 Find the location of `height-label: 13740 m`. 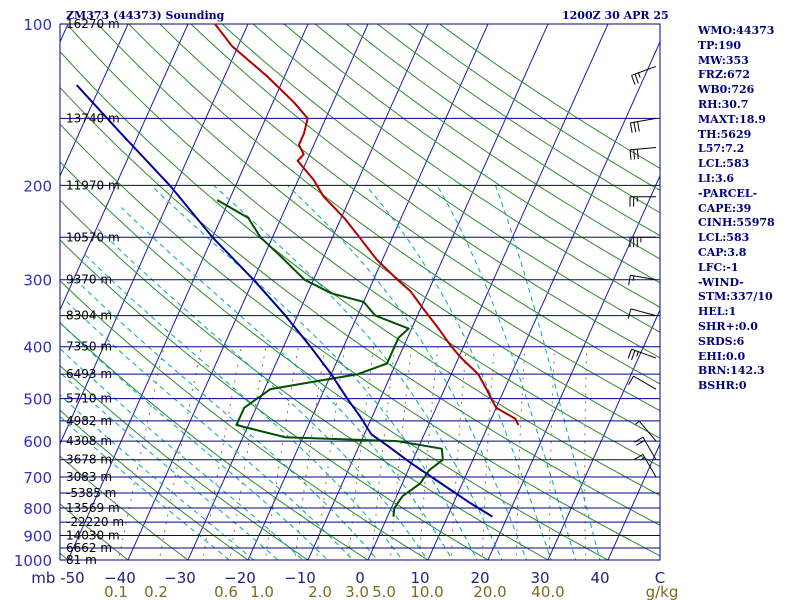

height-label: 13740 m is located at coordinates (93, 118).